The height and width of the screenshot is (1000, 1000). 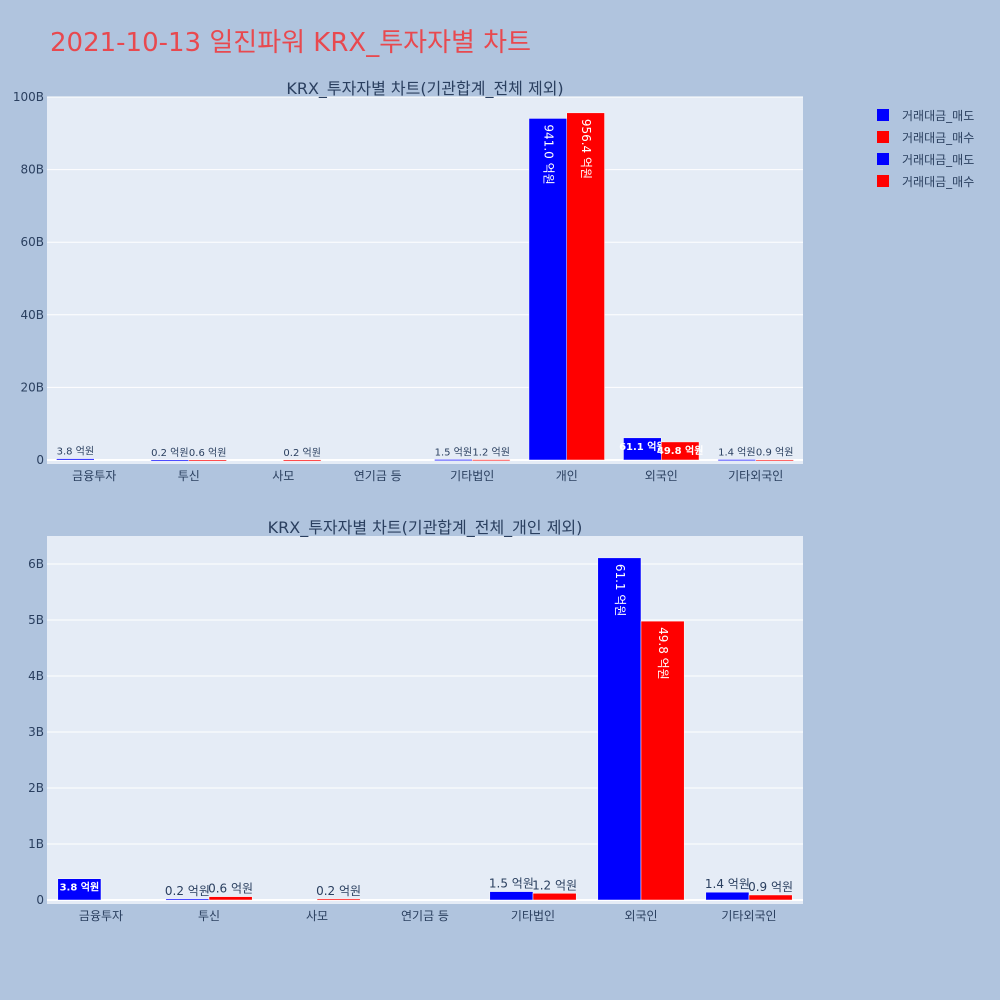 I want to click on y-tick-label: 20B, so click(x=32, y=387).